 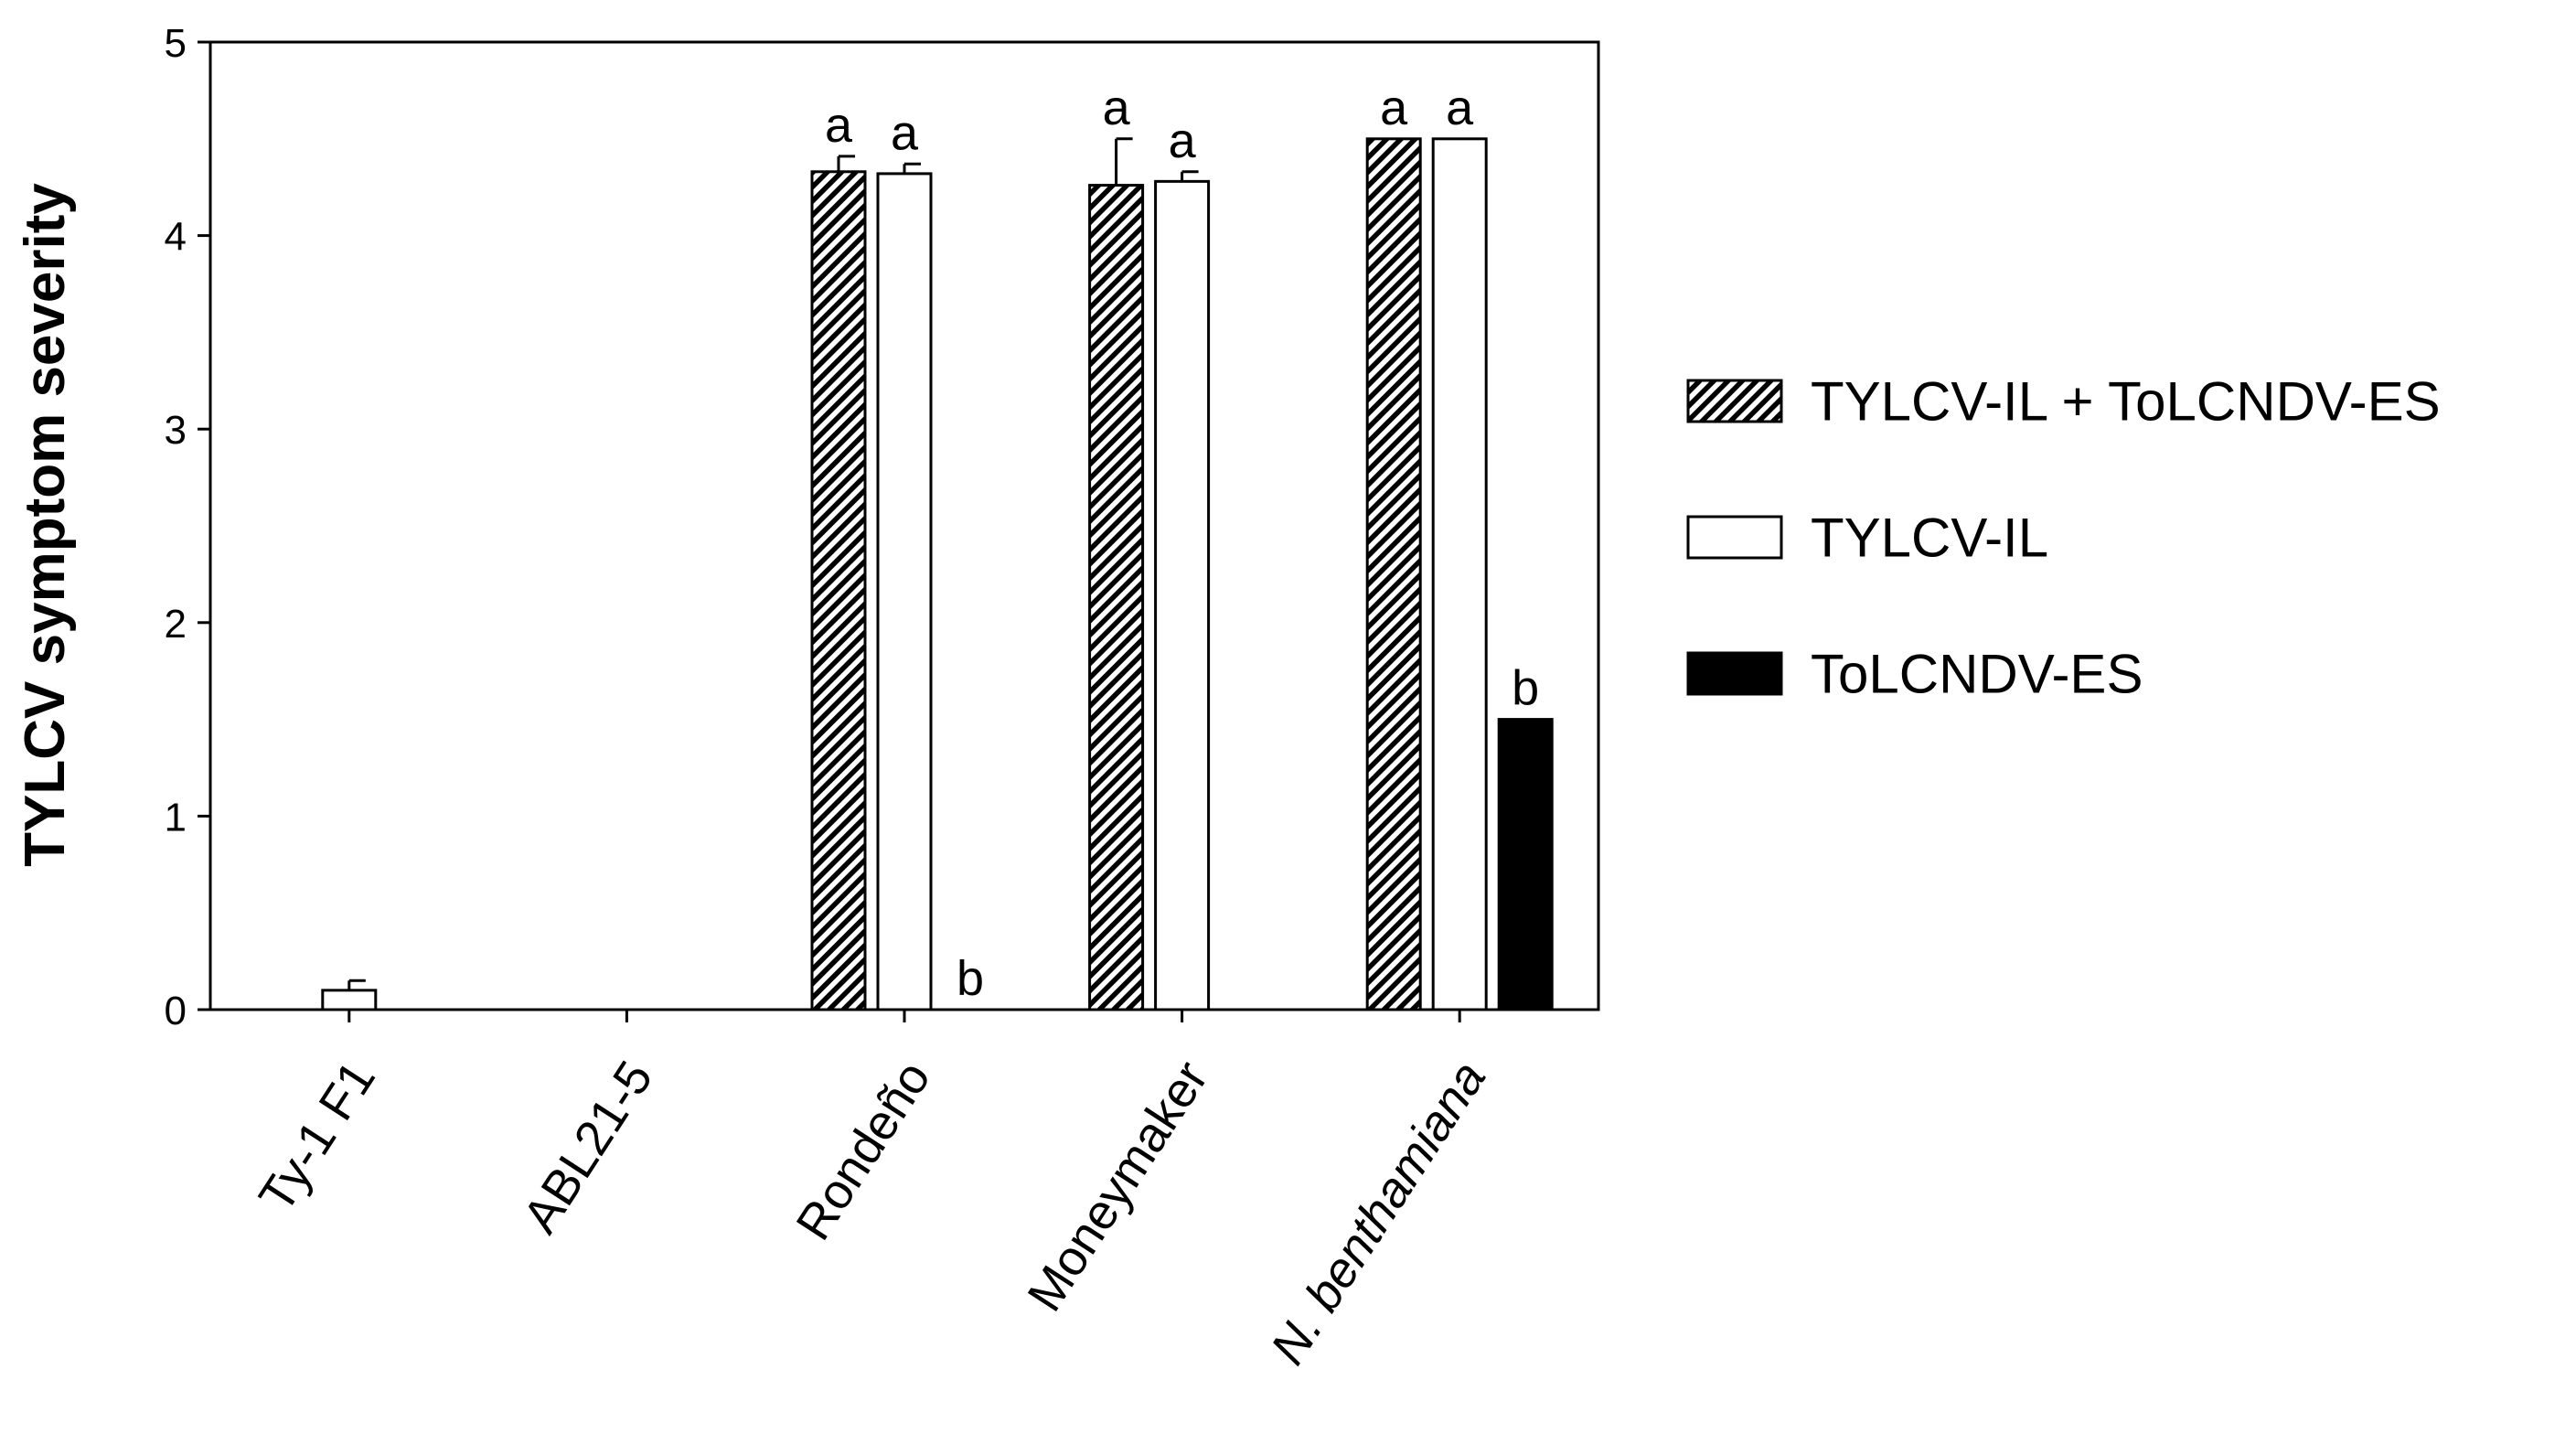 I want to click on x-tick-label: Ty-1 F1, so click(x=317, y=1137).